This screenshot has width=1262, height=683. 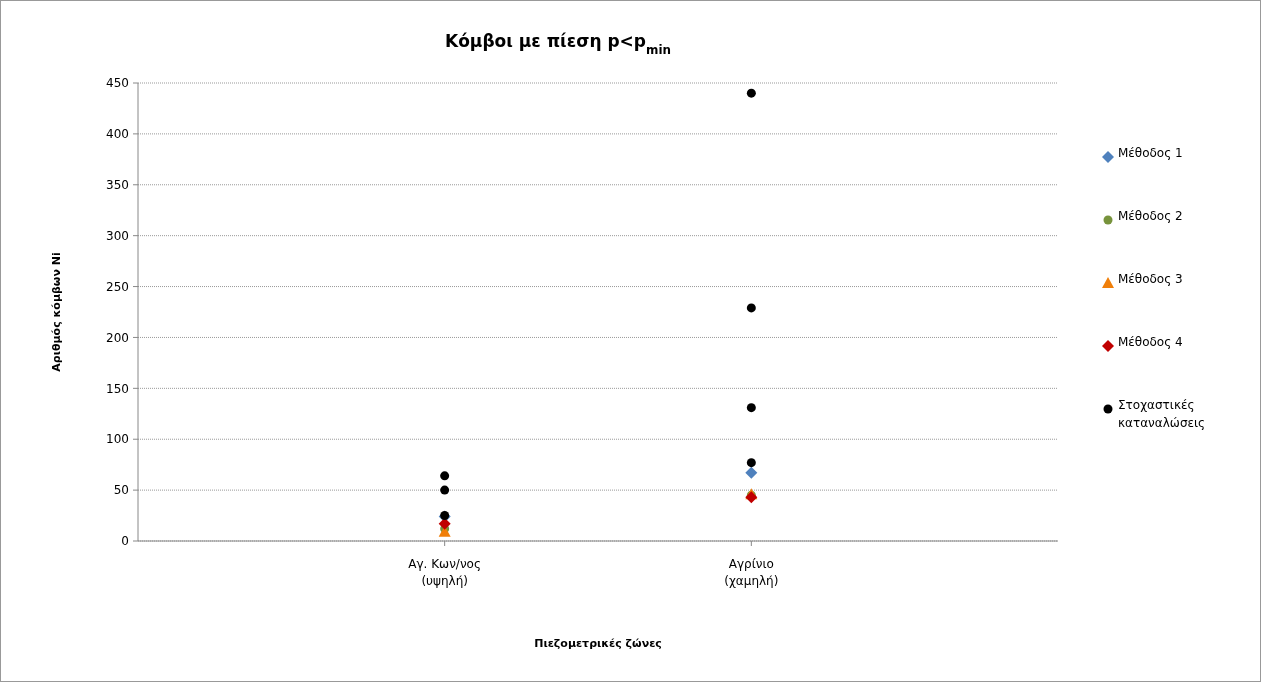 What do you see at coordinates (117, 134) in the screenshot?
I see `y-tick-label: 400` at bounding box center [117, 134].